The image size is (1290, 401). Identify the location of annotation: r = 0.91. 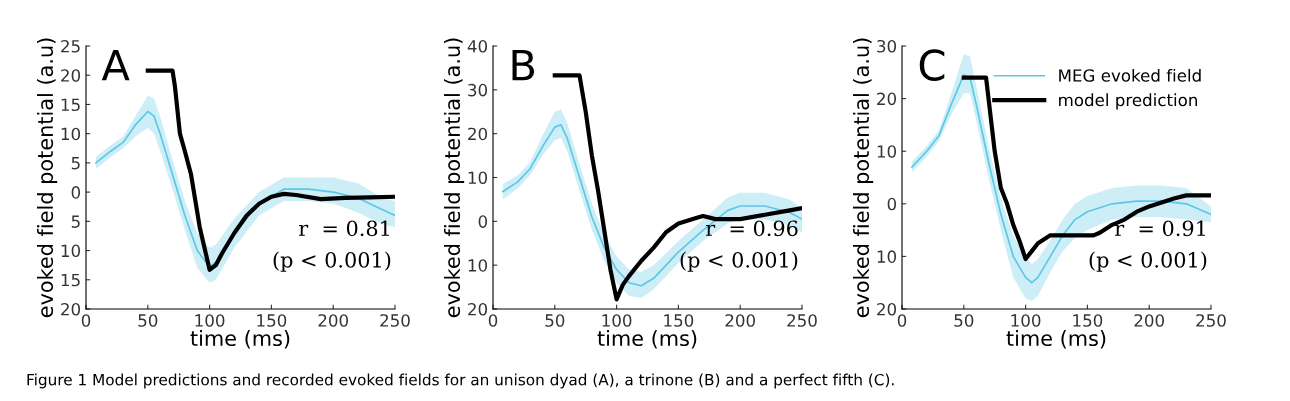
(1160, 228).